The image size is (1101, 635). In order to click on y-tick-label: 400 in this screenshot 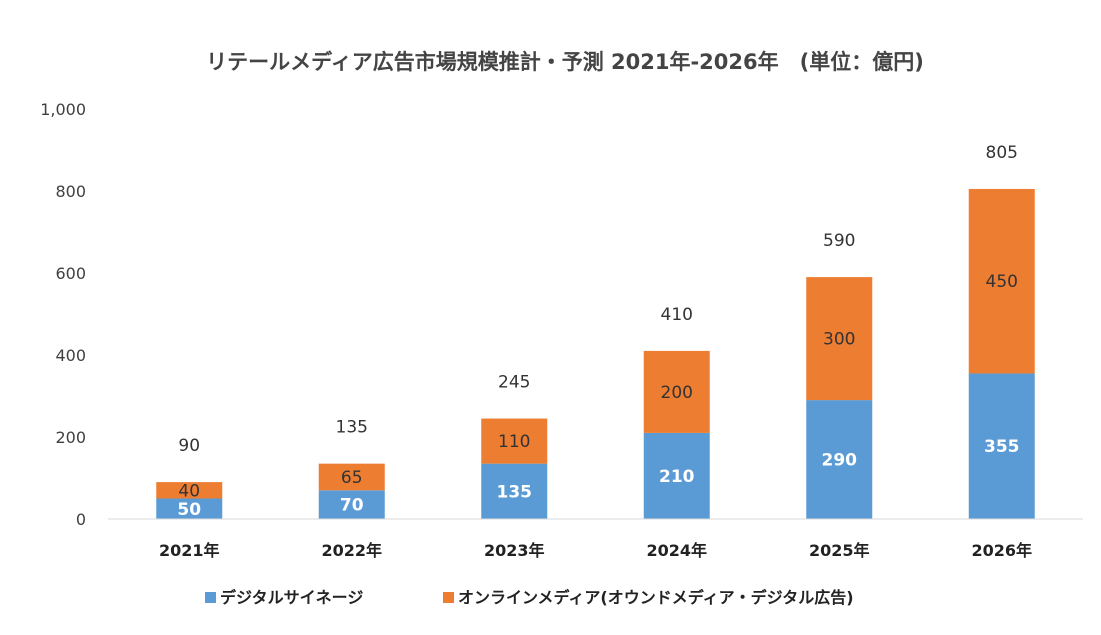, I will do `click(70, 355)`.